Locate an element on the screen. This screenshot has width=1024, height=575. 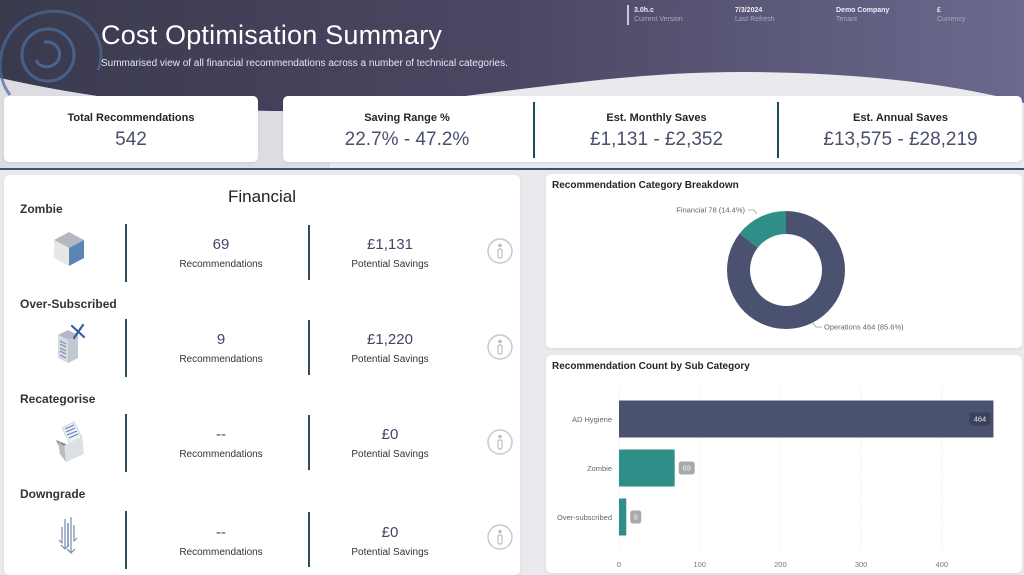
x-tick-label: 100 is located at coordinates (699, 564).